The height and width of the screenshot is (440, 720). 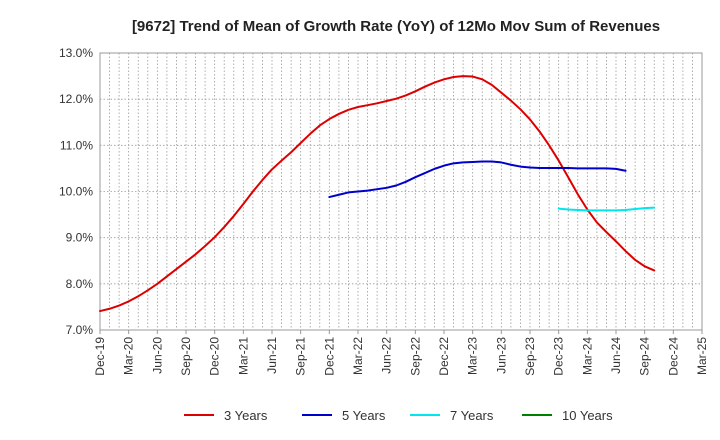 What do you see at coordinates (616, 355) in the screenshot?
I see `x-tick-label: Jun-24` at bounding box center [616, 355].